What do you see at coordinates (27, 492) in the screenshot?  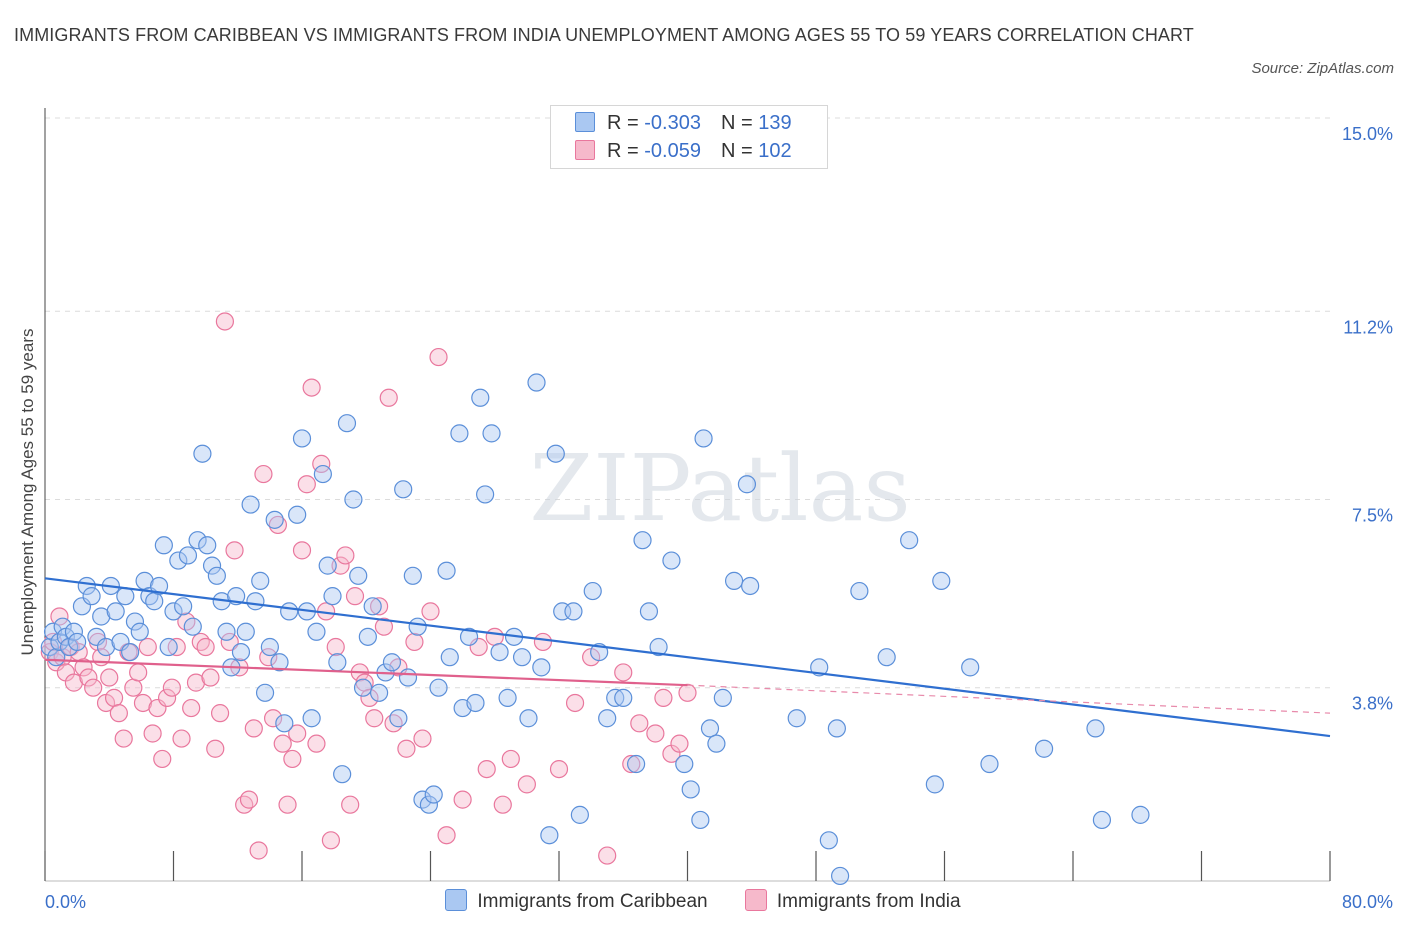 I see `y-axis-label: Unemployment Among Ages 55 to 59 years` at bounding box center [27, 492].